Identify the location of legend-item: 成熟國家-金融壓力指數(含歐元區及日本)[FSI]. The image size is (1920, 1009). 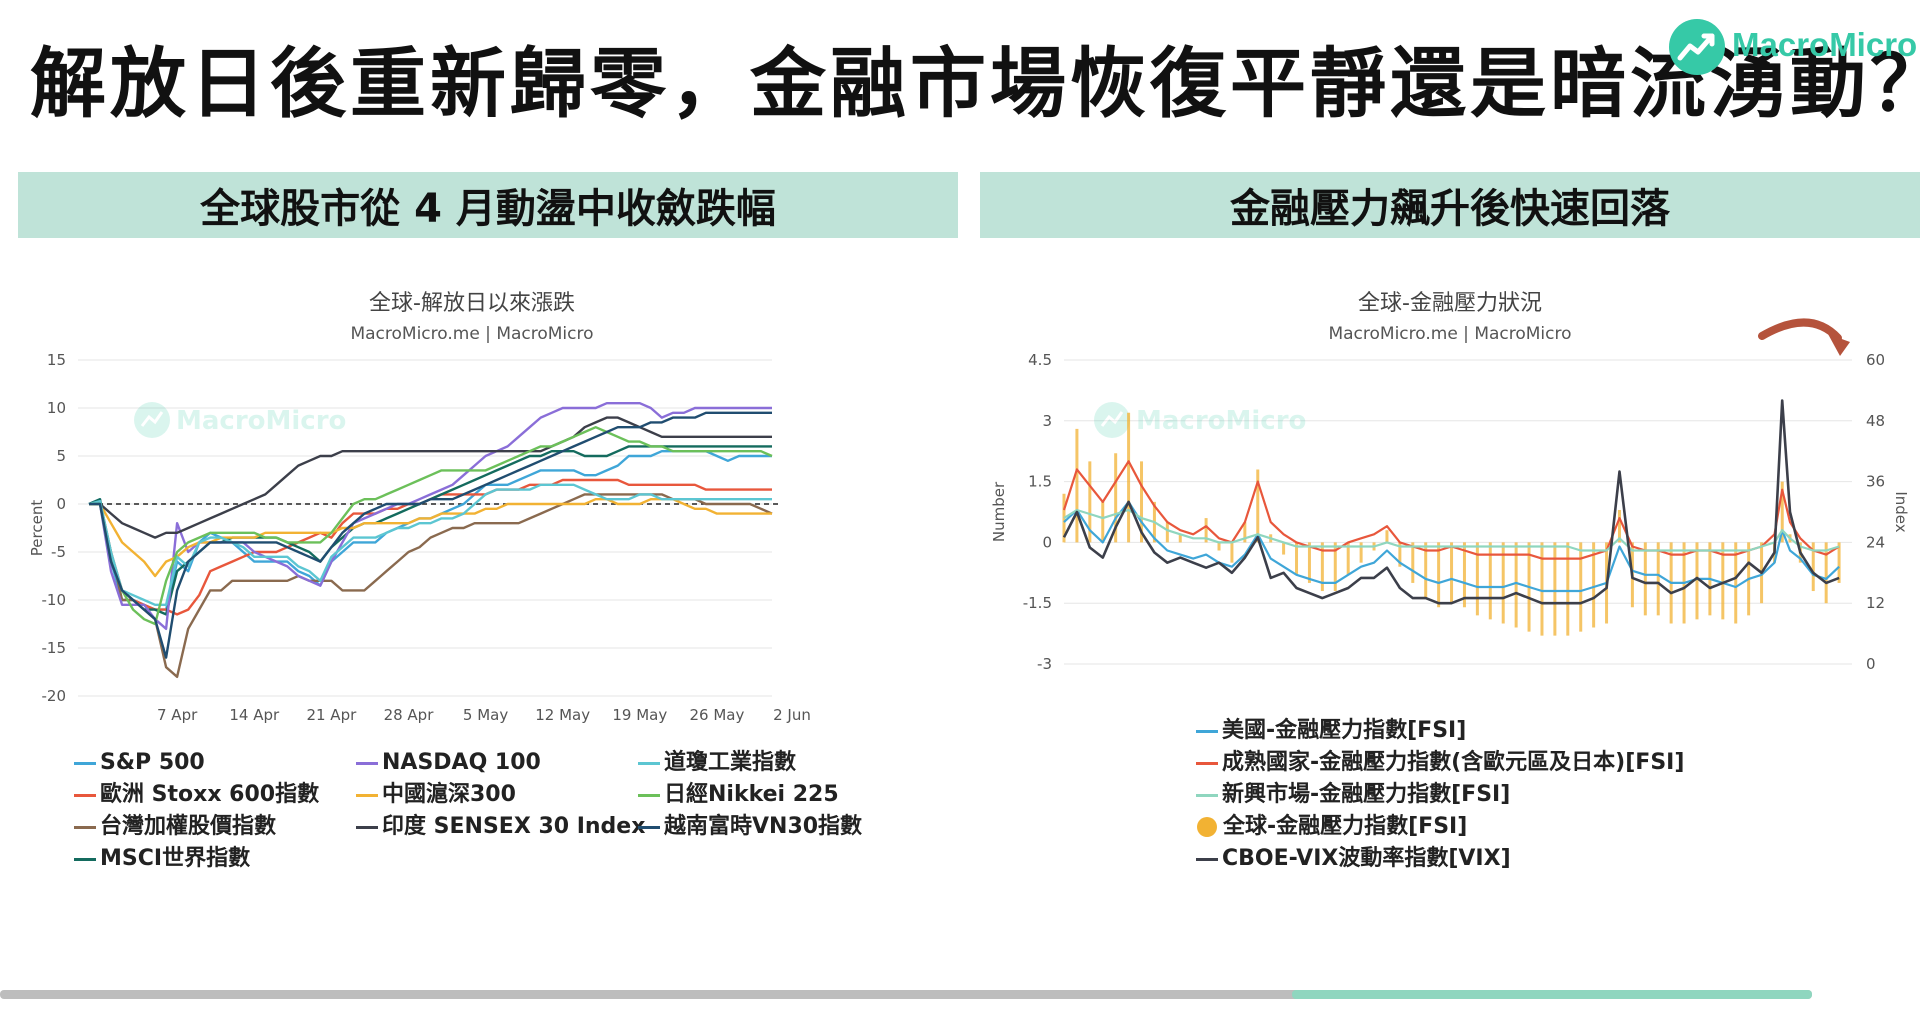
(1440, 763).